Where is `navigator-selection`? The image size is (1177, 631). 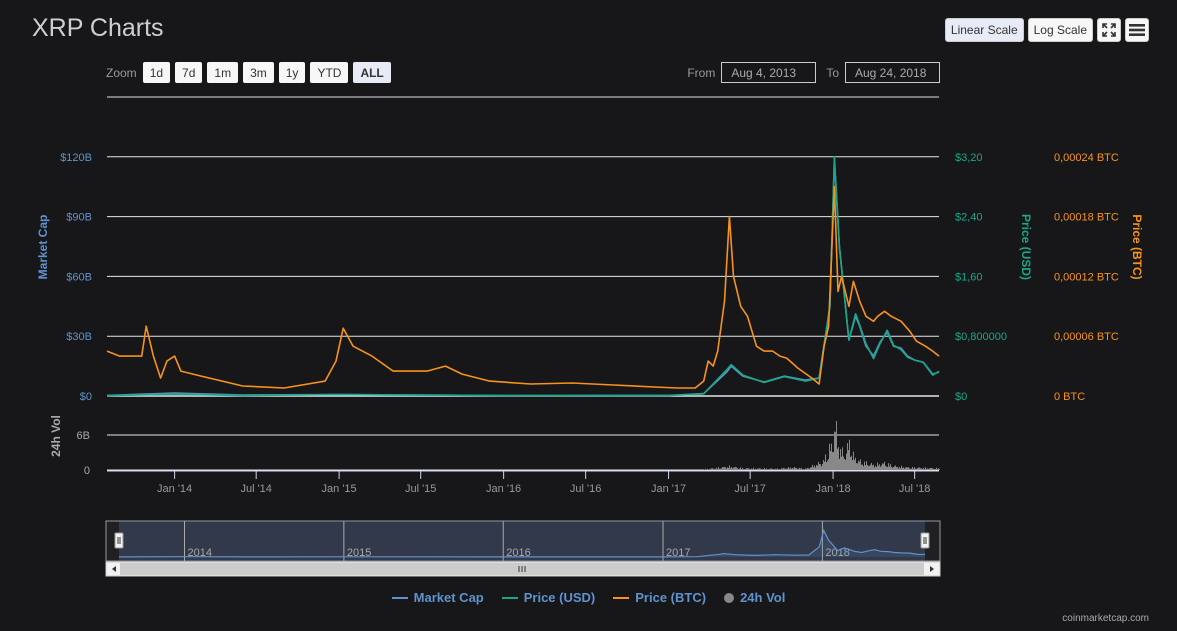
navigator-selection is located at coordinates (522, 541).